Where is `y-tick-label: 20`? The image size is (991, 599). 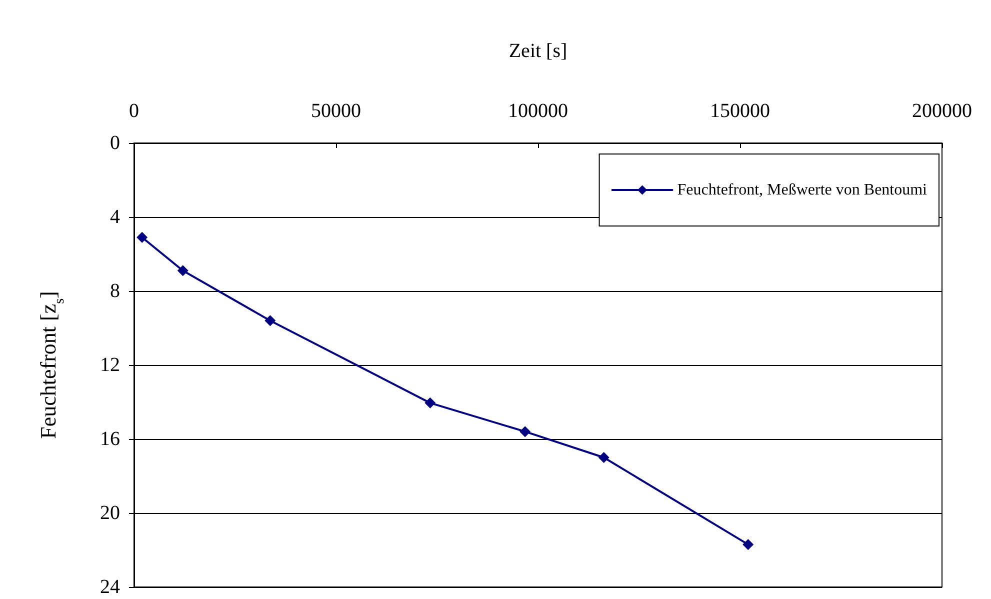
y-tick-label: 20 is located at coordinates (110, 513).